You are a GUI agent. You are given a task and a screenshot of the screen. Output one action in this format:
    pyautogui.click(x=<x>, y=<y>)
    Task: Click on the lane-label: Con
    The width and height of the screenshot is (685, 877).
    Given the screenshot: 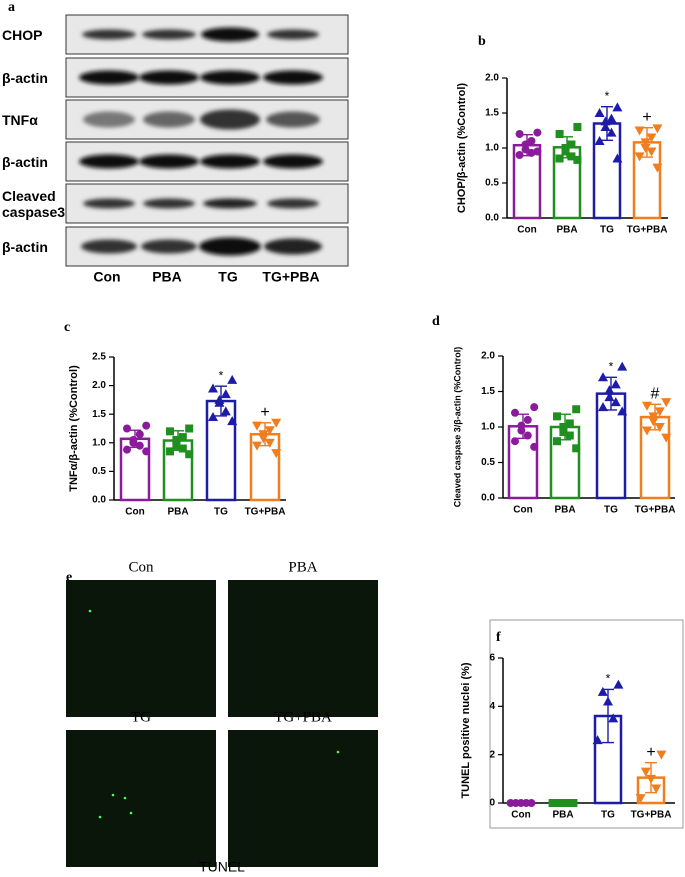 What is the action you would take?
    pyautogui.click(x=106, y=277)
    